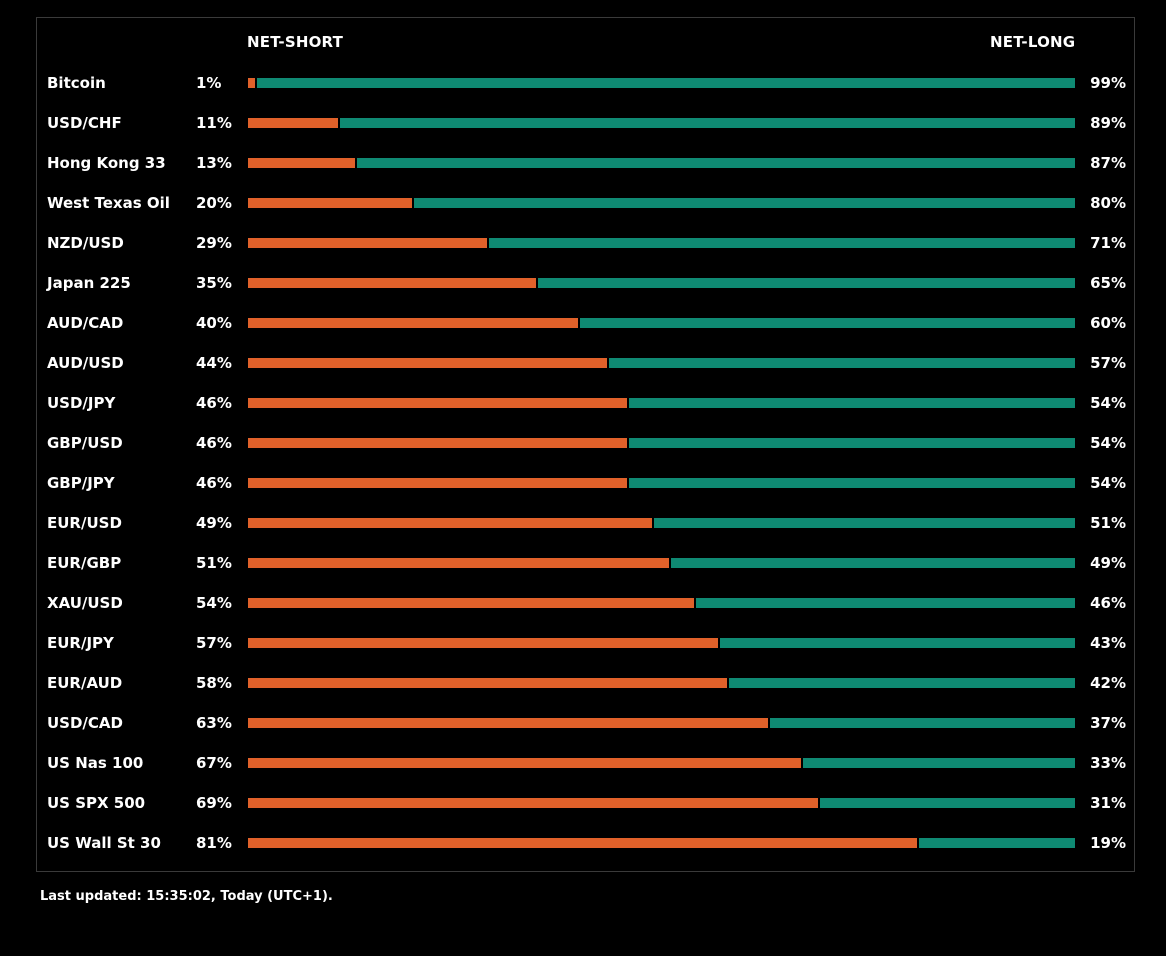  What do you see at coordinates (85, 683) in the screenshot?
I see `instrument-label: EUR/AUD` at bounding box center [85, 683].